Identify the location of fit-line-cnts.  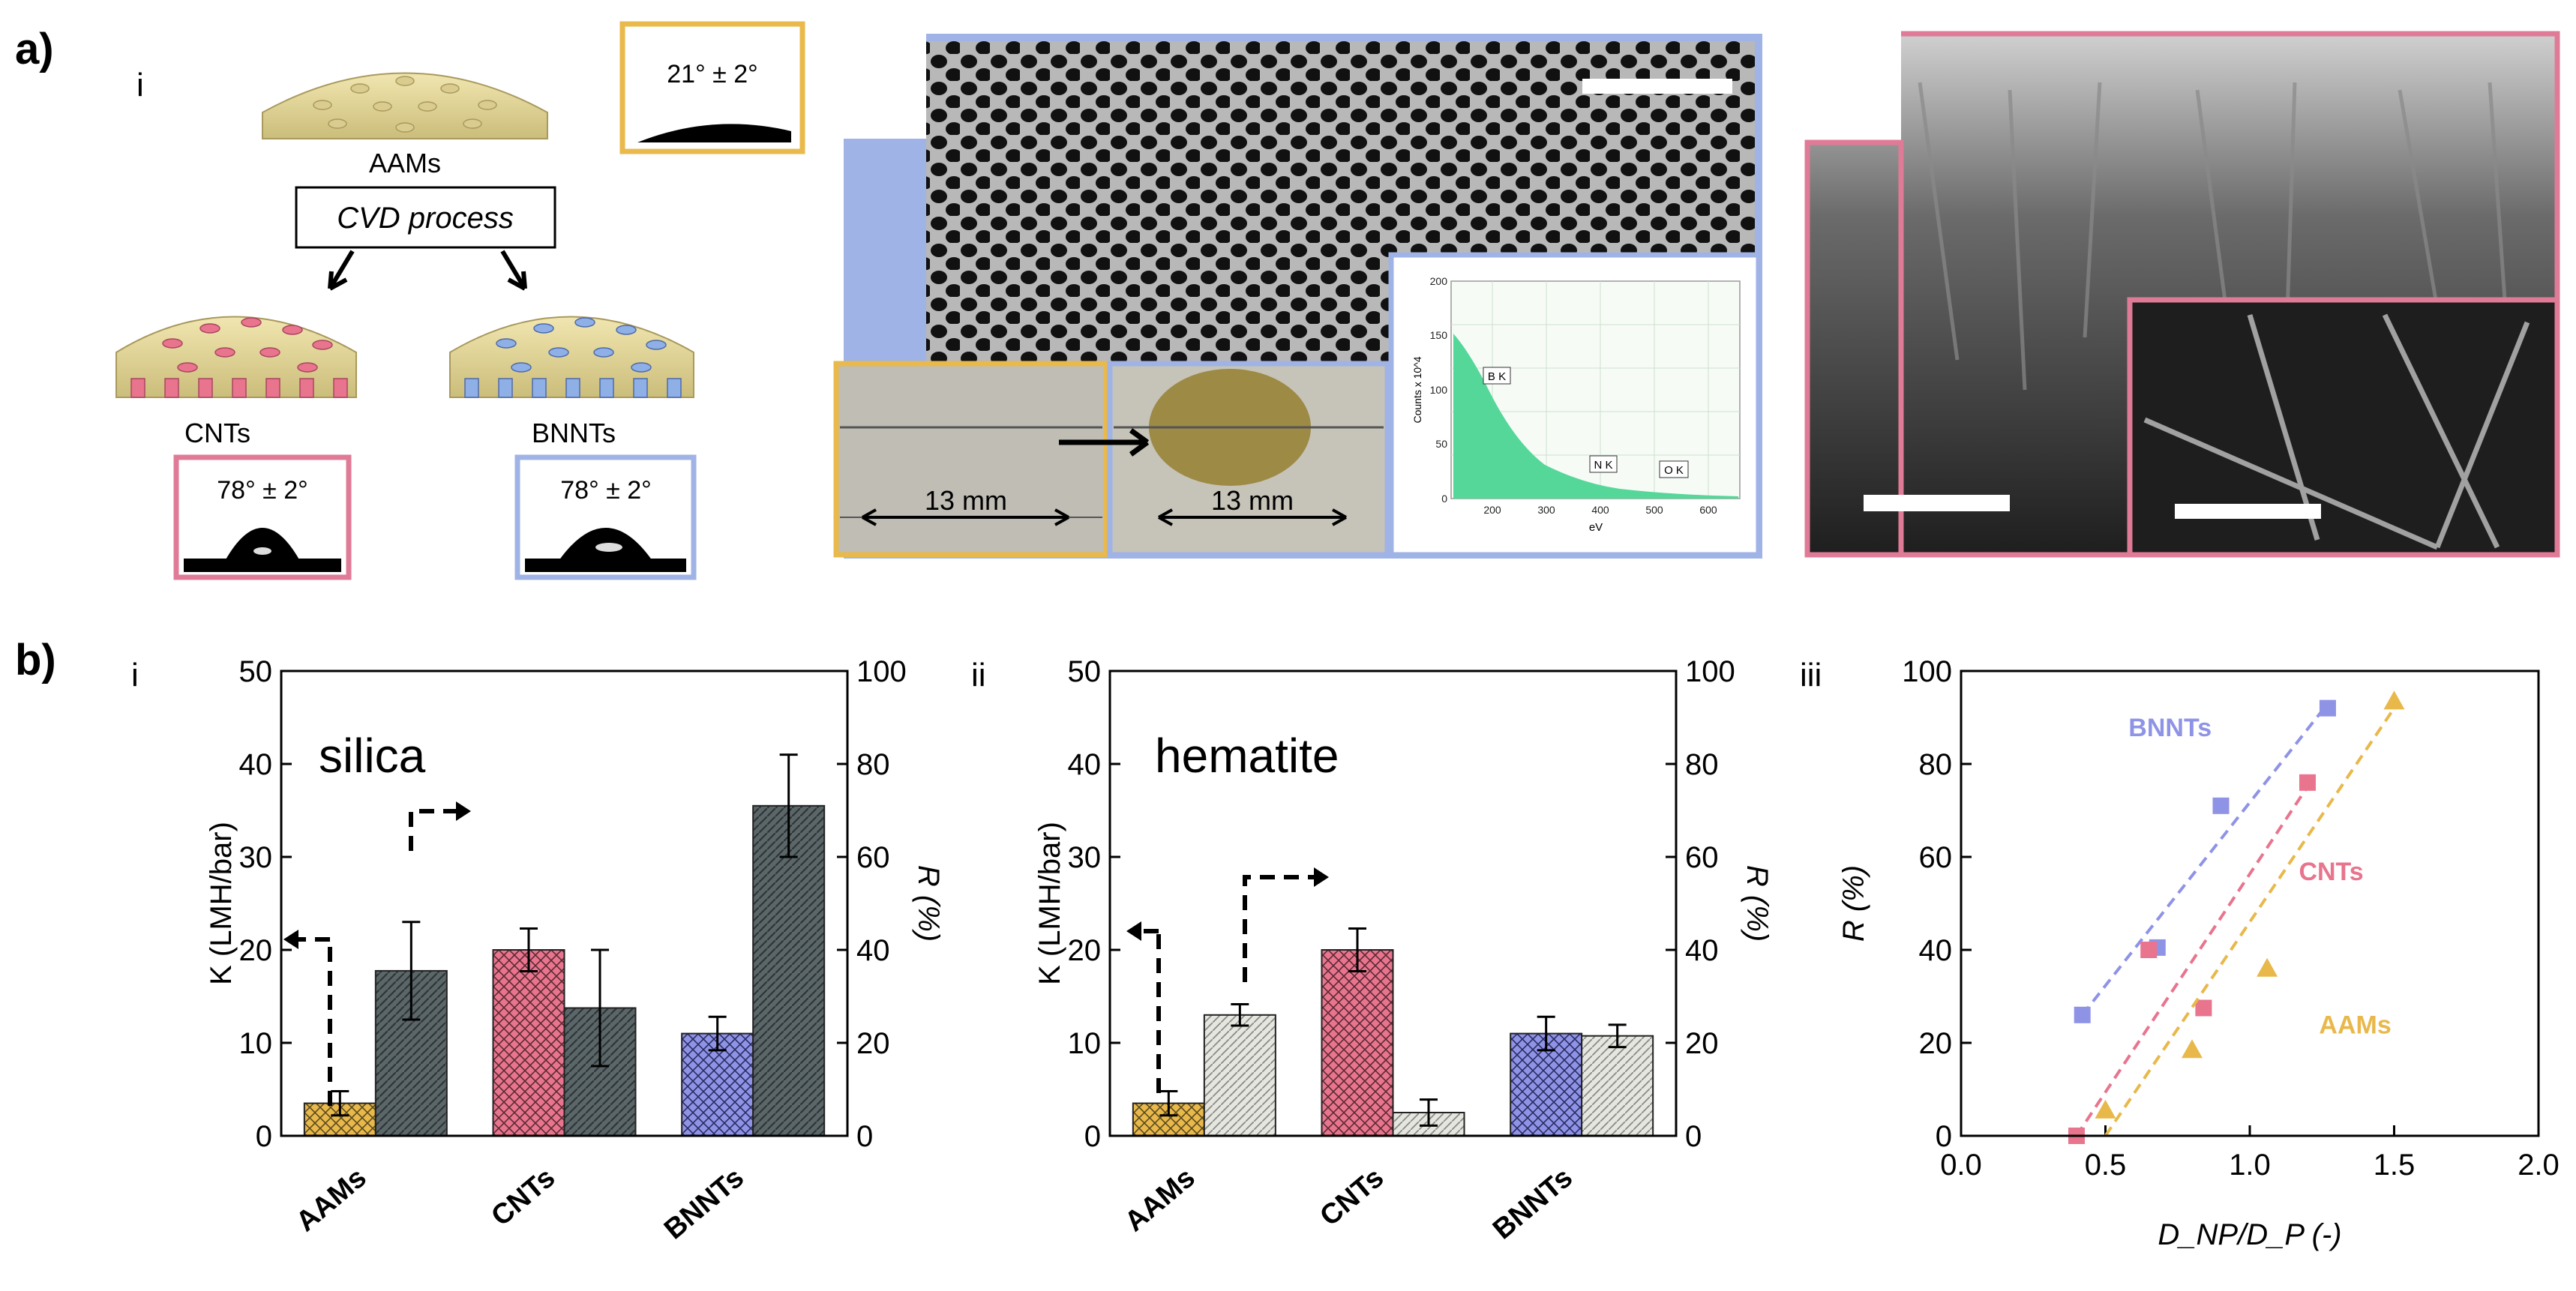
(2195, 957).